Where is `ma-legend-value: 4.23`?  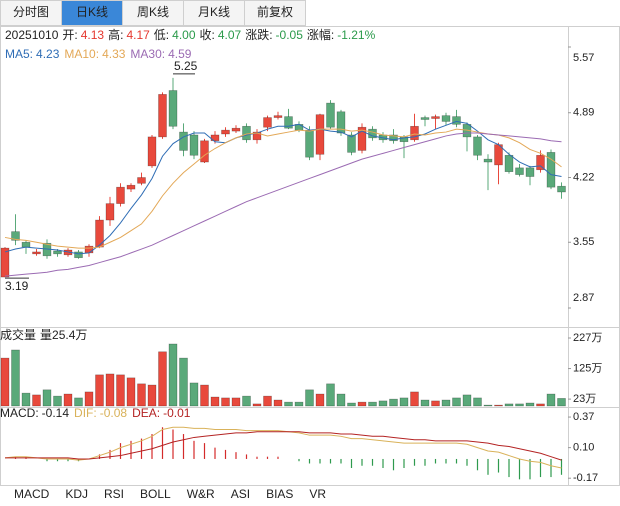 ma-legend-value: 4.23 is located at coordinates (48, 54).